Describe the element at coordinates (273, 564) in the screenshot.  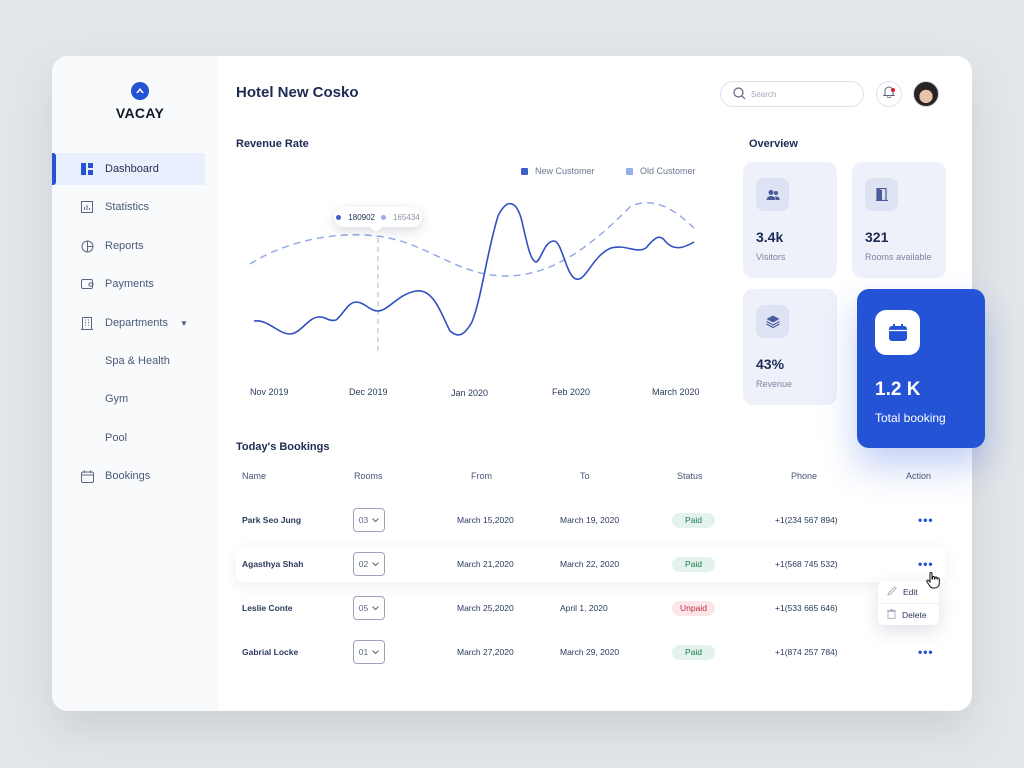
I see `guest-name: Agasthya Shah` at that location.